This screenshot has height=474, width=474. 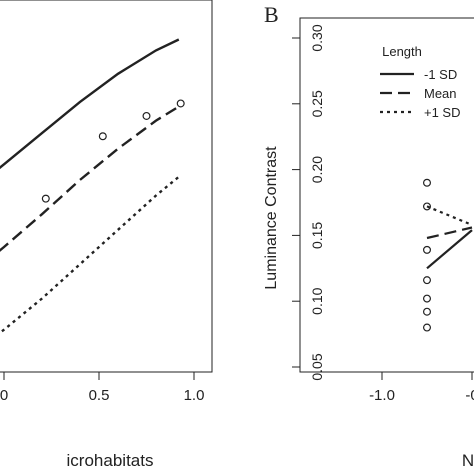 What do you see at coordinates (308, 202) in the screenshot?
I see `panel-b-y-axis: 0.05 0.10 0.15 0.20 0.25 0.30` at bounding box center [308, 202].